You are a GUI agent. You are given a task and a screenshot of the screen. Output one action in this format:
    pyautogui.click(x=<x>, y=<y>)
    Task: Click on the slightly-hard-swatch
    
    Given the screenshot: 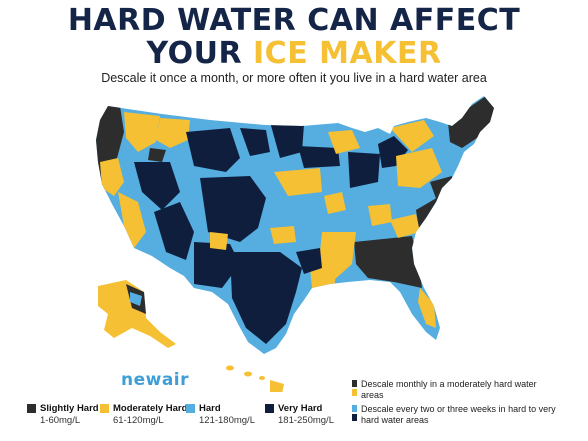 What is the action you would take?
    pyautogui.click(x=354, y=383)
    